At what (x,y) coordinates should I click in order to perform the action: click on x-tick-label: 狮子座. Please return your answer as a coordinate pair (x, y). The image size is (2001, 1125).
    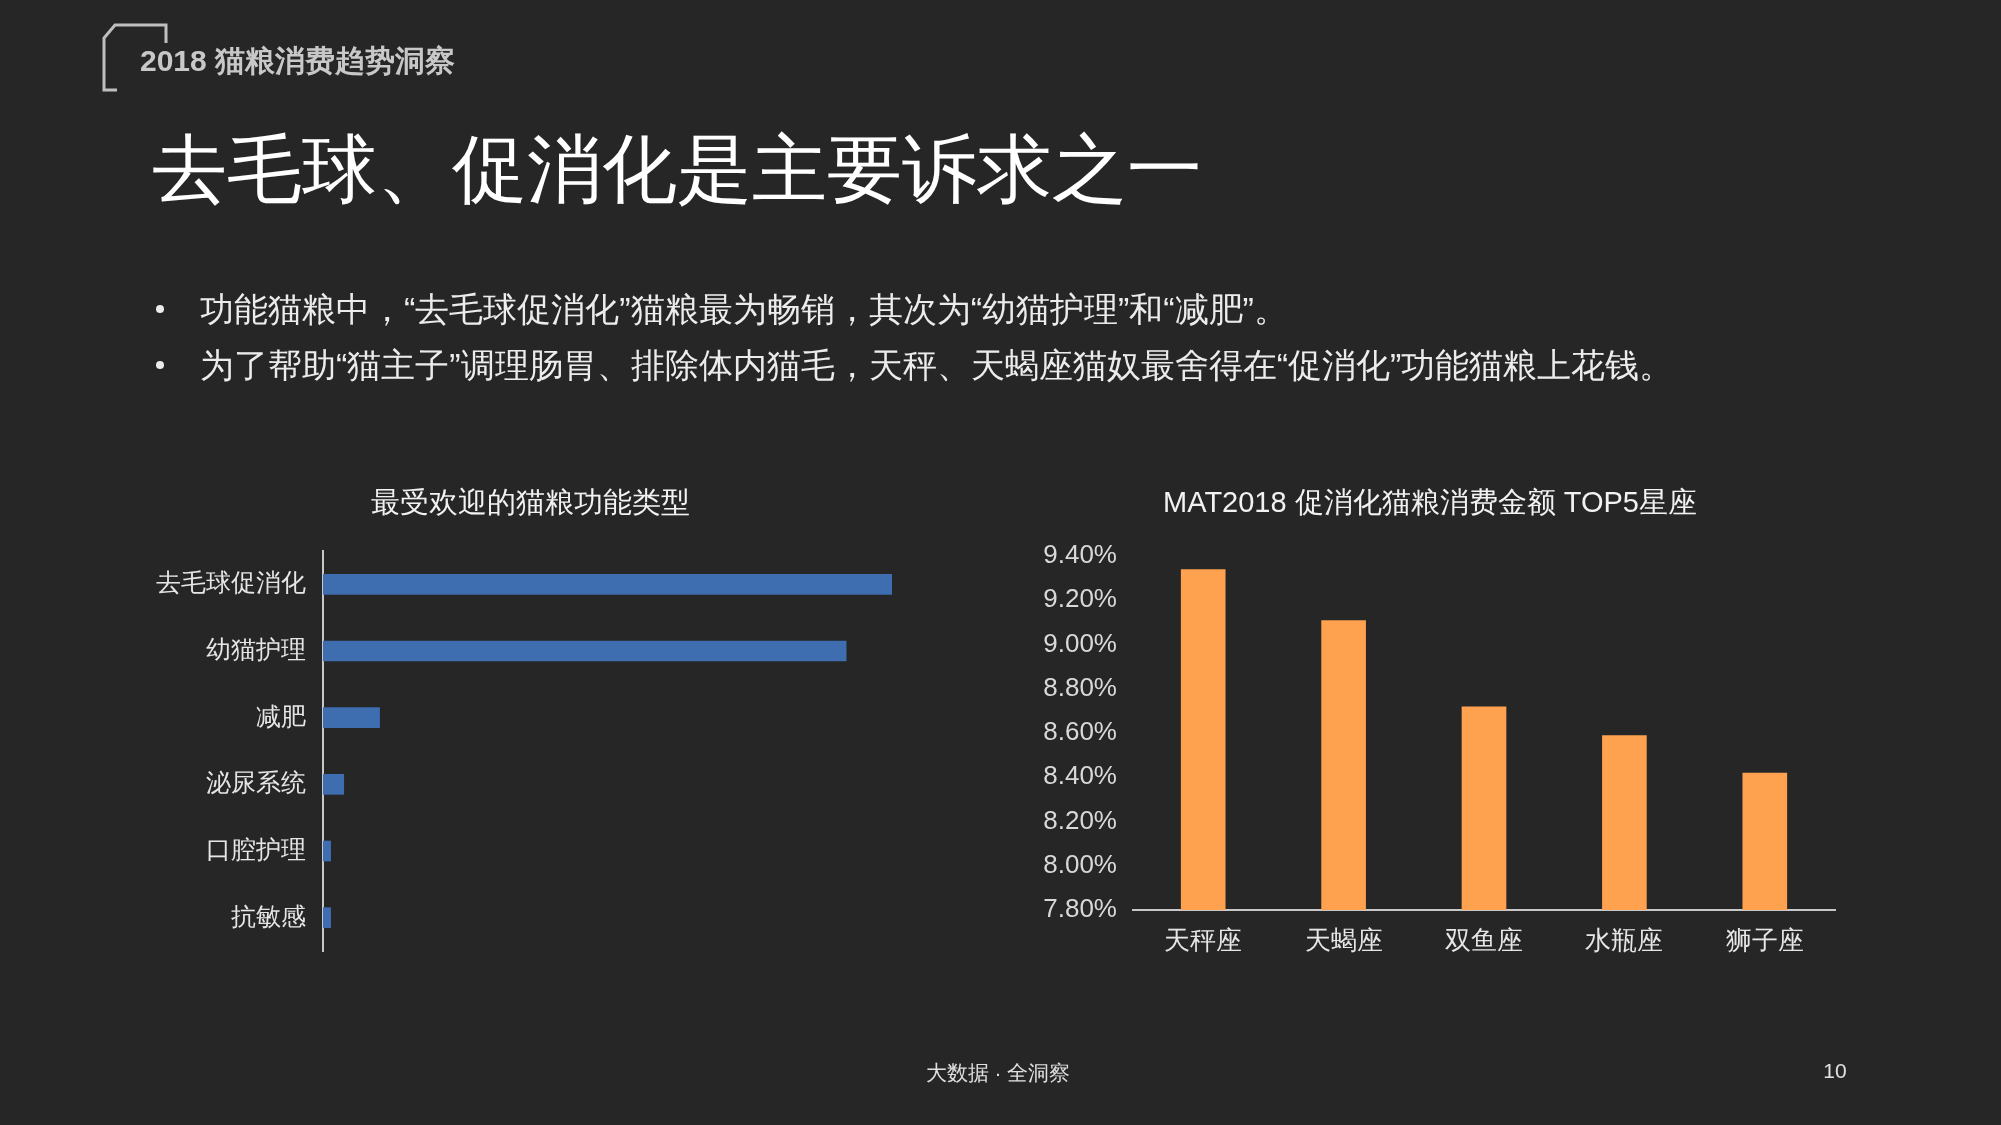
    Looking at the image, I should click on (1764, 939).